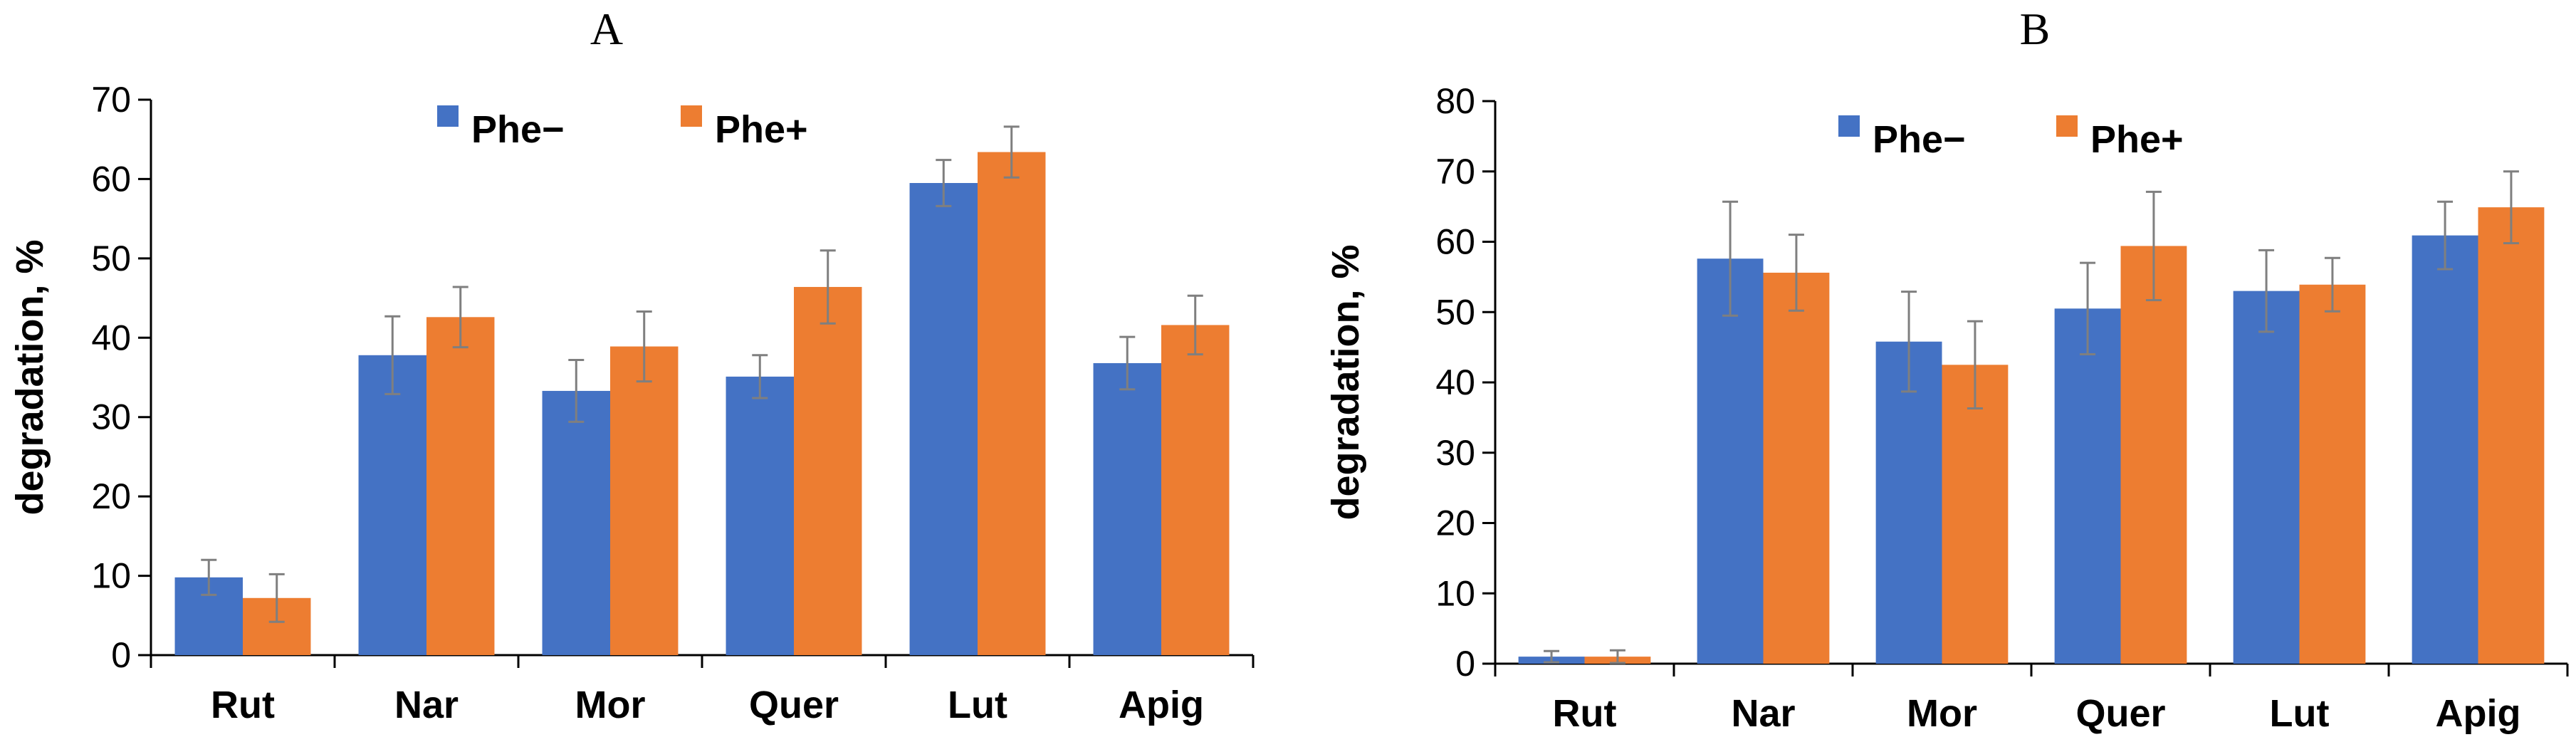 The height and width of the screenshot is (742, 2576). I want to click on chart-title: B, so click(2035, 29).